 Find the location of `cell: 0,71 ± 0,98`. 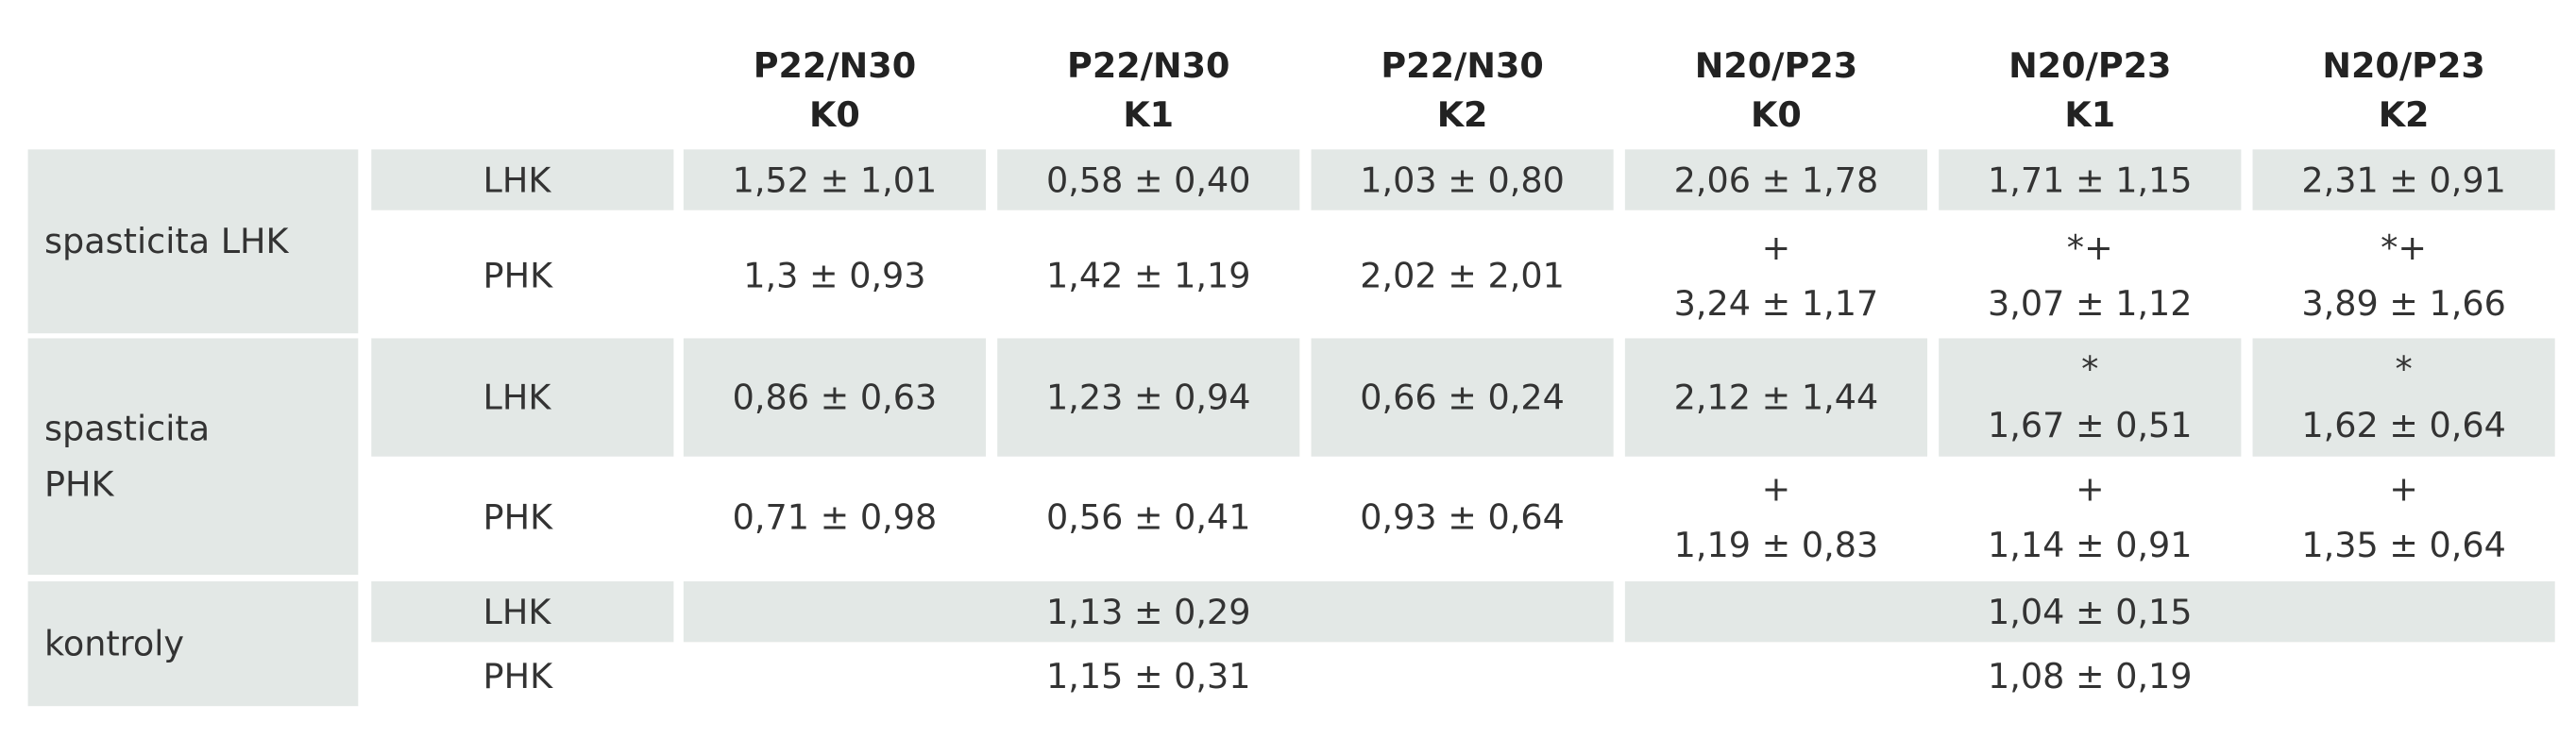

cell: 0,71 ± 0,98 is located at coordinates (835, 517).